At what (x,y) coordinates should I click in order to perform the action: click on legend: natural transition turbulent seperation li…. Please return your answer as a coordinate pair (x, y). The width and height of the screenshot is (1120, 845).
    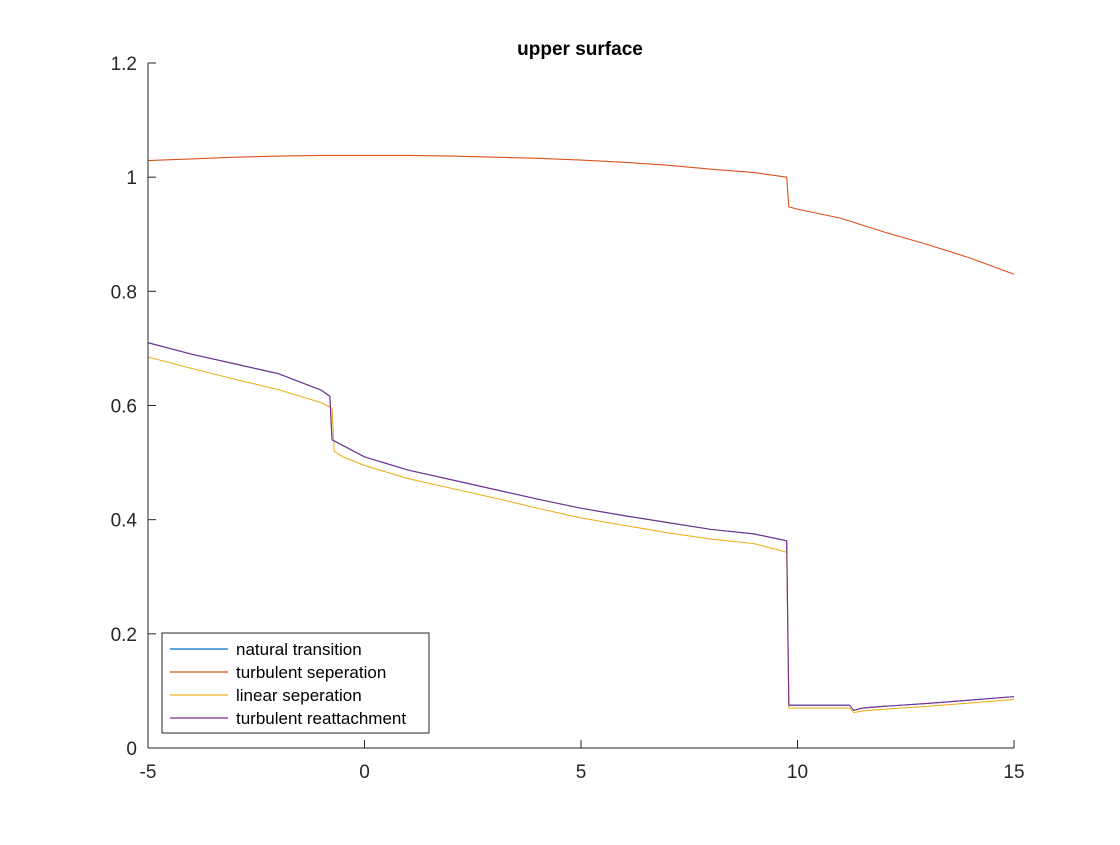
    Looking at the image, I should click on (295, 683).